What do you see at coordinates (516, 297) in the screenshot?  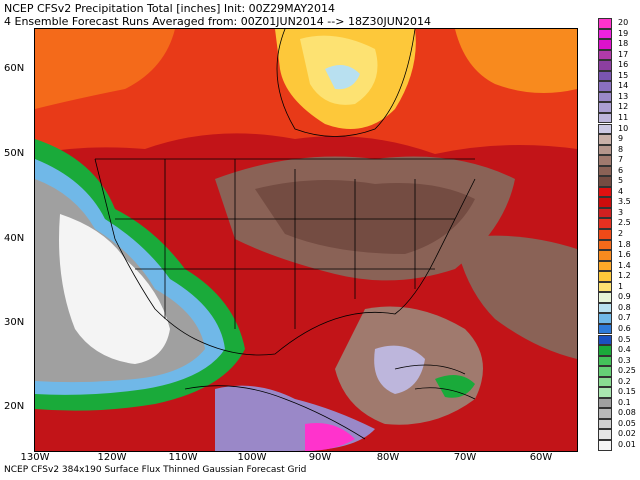 I see `field-atlantic-brown` at bounding box center [516, 297].